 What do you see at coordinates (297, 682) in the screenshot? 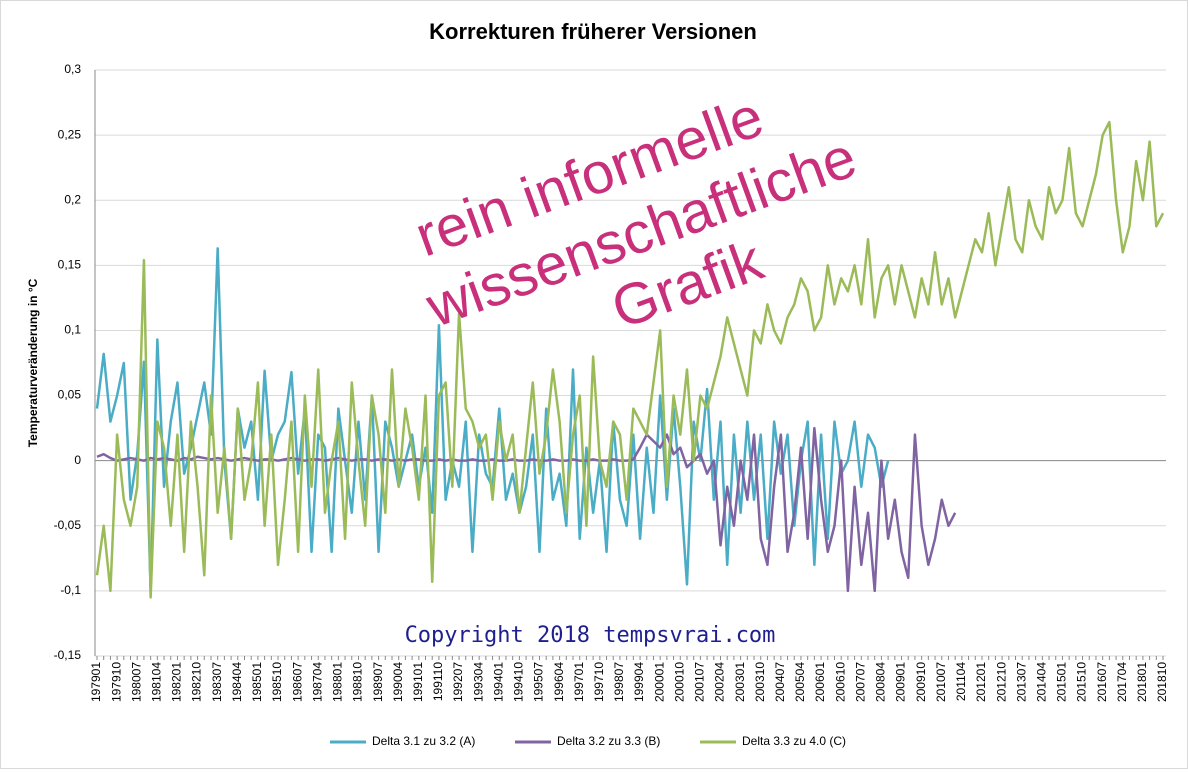
I see `x-tick-label: 198607` at bounding box center [297, 682].